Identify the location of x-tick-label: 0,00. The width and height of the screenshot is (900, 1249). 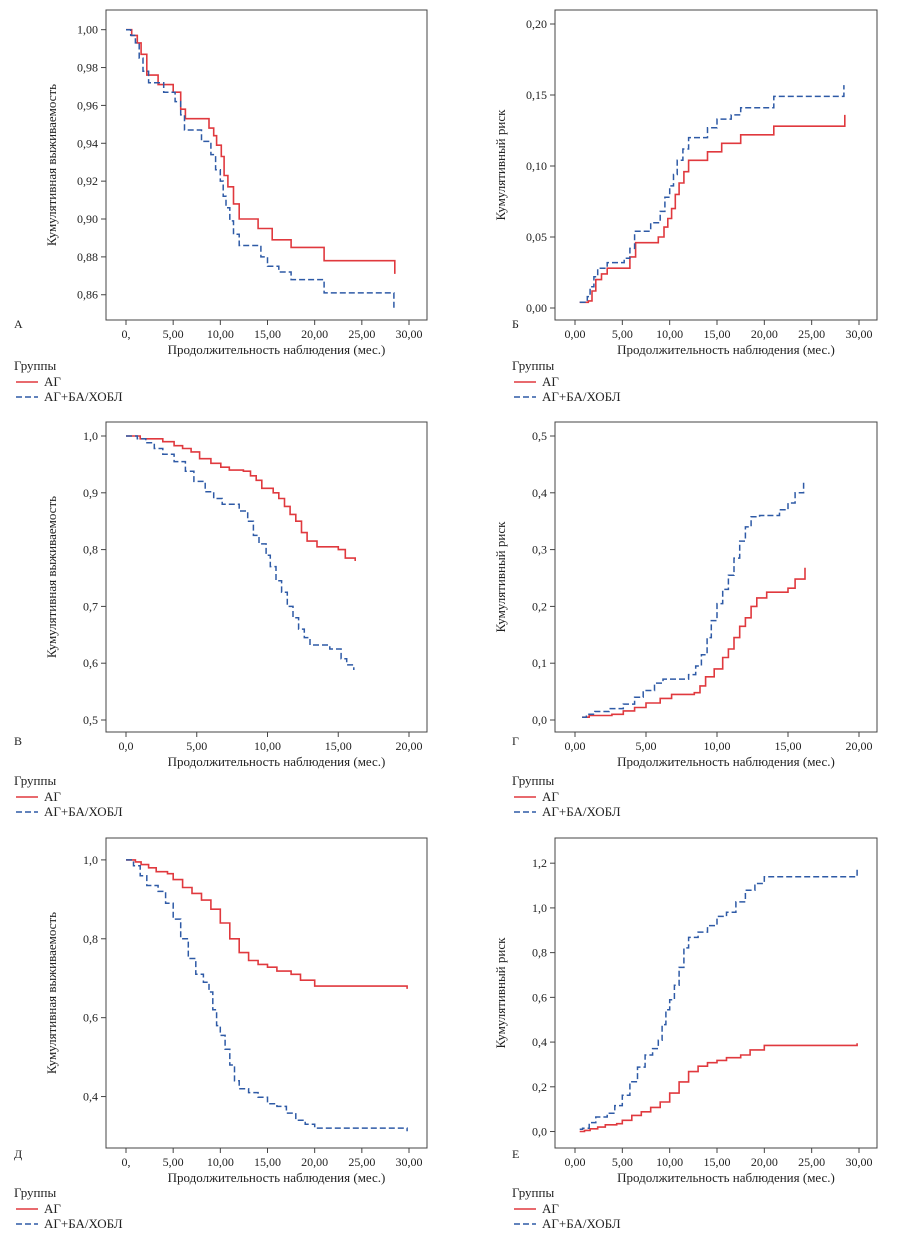
(575, 334).